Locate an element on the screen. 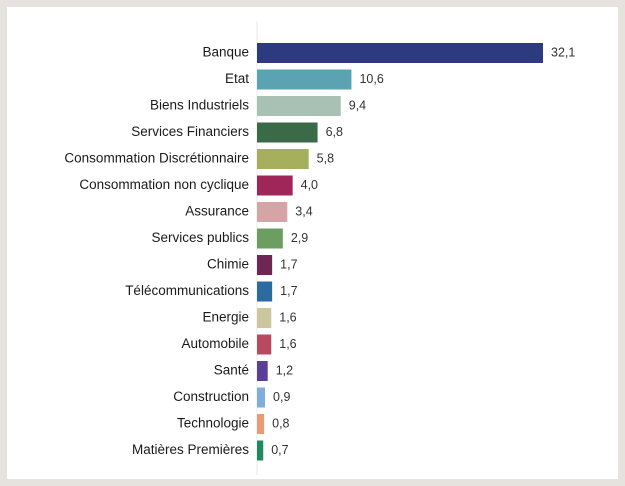  value-label: 0,8 is located at coordinates (280, 423).